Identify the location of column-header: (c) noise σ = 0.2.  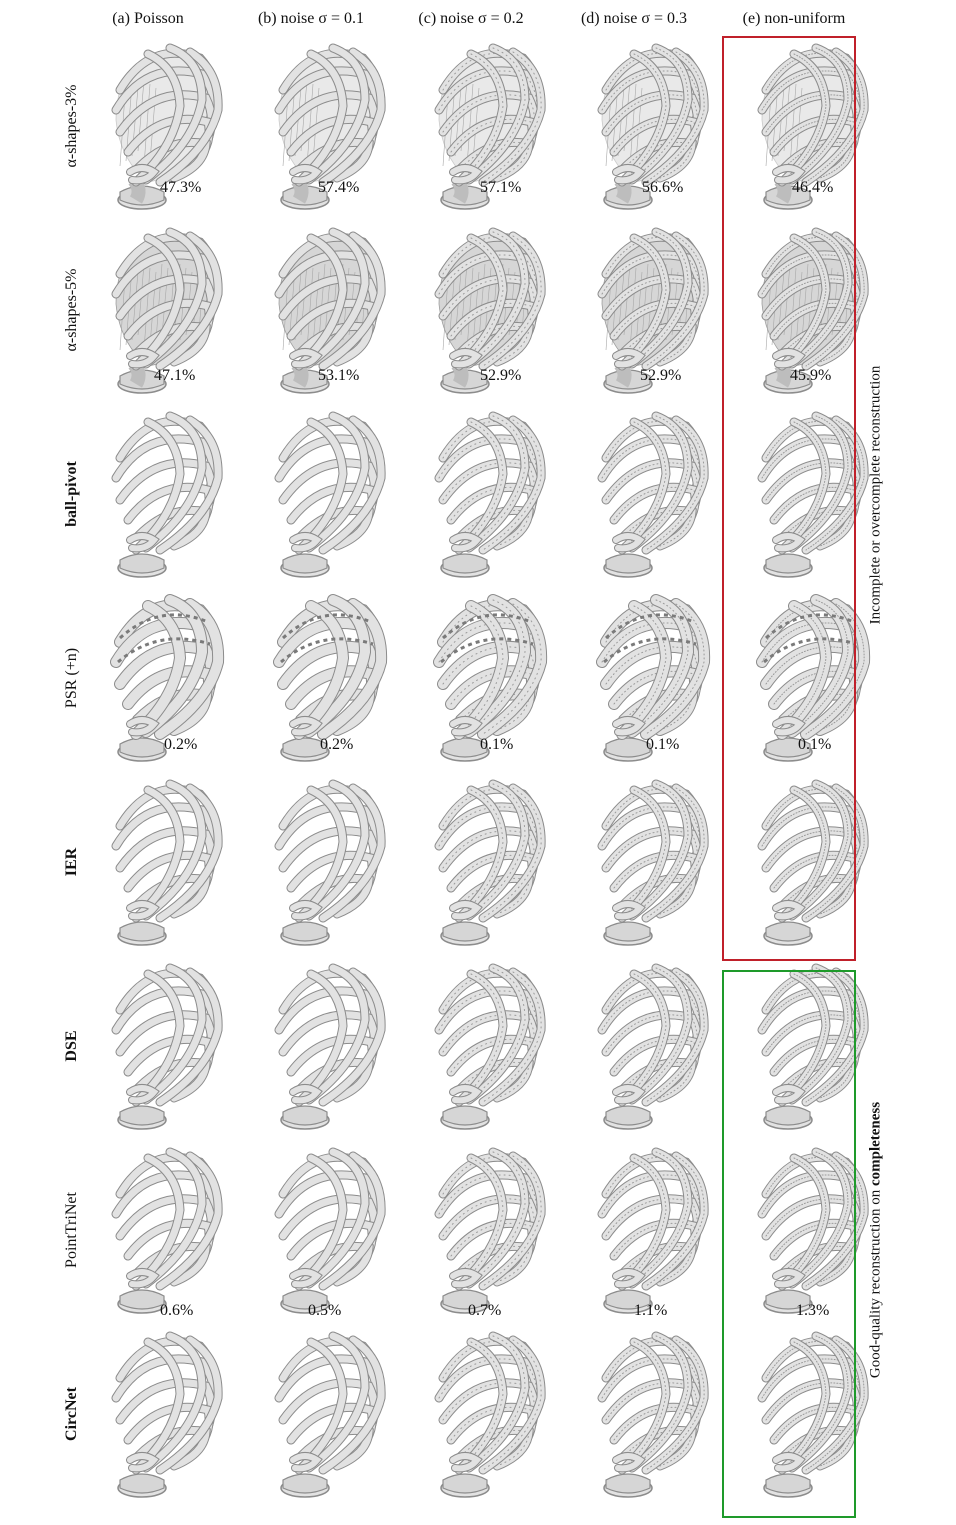
(471, 18).